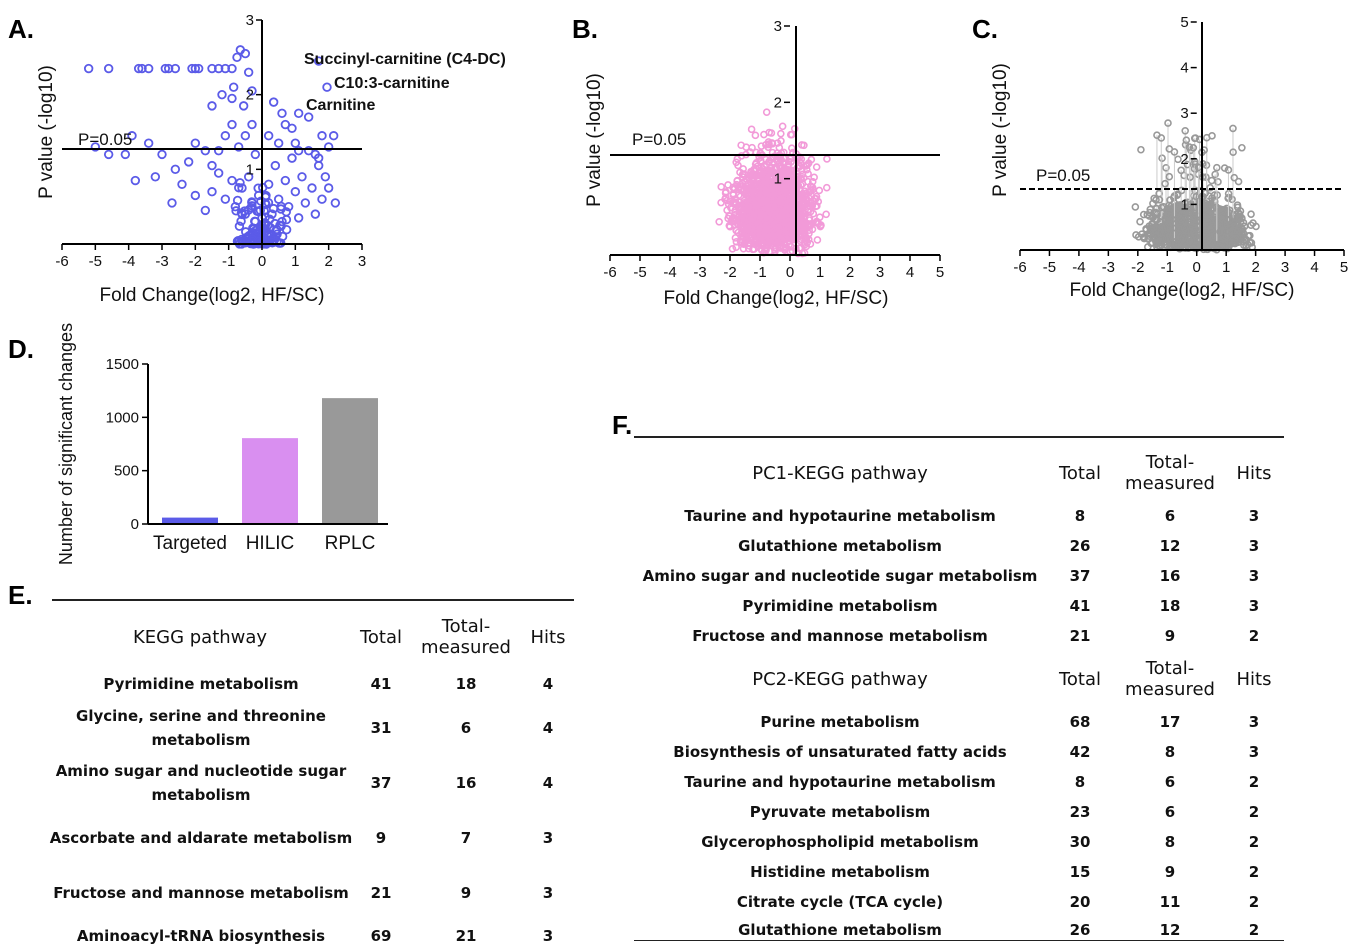  Describe the element at coordinates (840, 930) in the screenshot. I see `cell-pathway: Glutathione metabolism` at that location.